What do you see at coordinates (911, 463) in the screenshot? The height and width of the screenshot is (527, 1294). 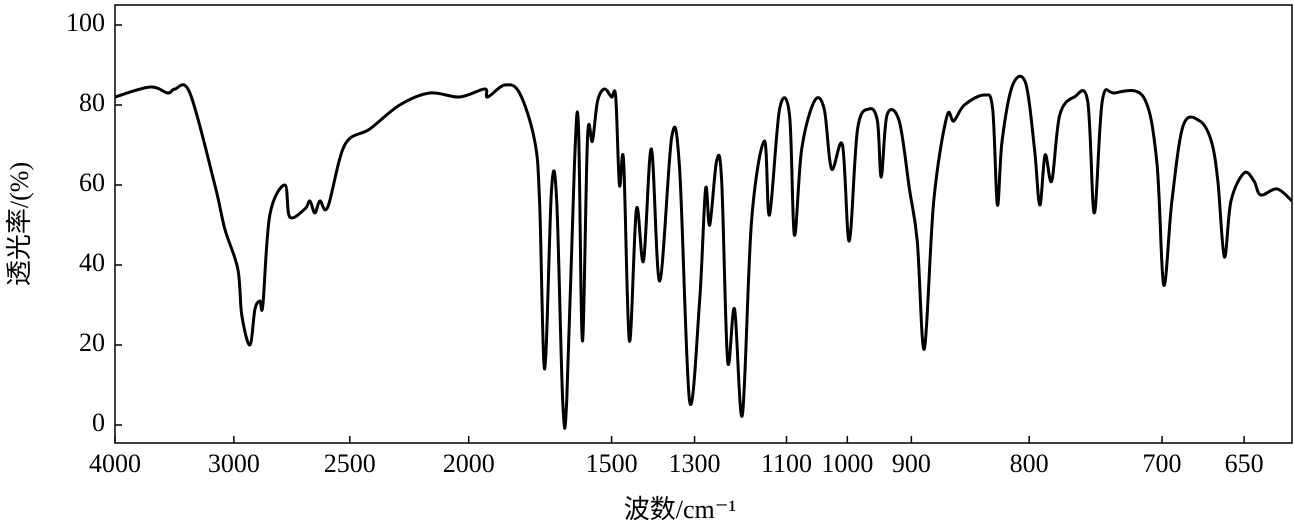 I see `x-tick-label: 900` at bounding box center [911, 463].